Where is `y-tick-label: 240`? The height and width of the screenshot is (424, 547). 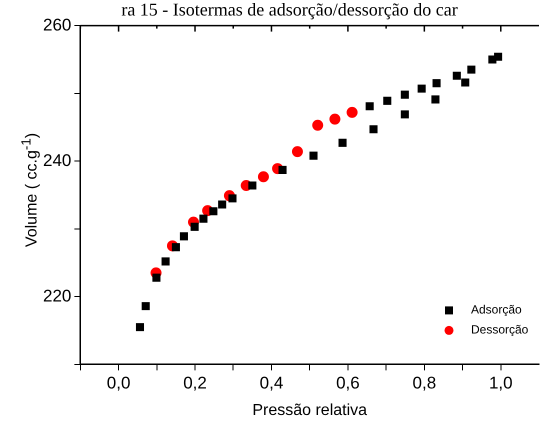 y-tick-label: 240 is located at coordinates (57, 160).